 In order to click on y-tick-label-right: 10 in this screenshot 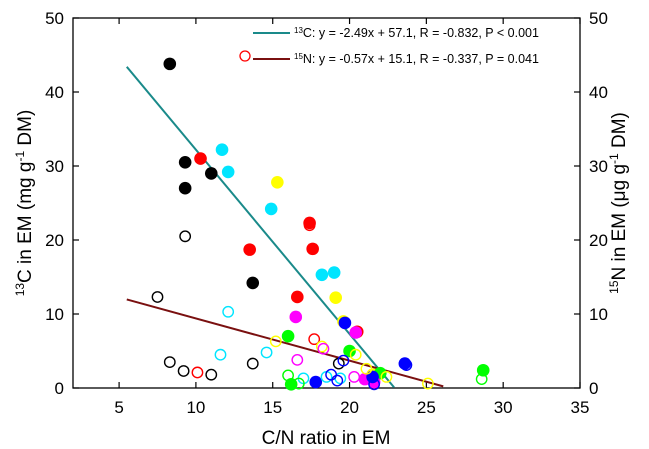, I will do `click(598, 314)`.